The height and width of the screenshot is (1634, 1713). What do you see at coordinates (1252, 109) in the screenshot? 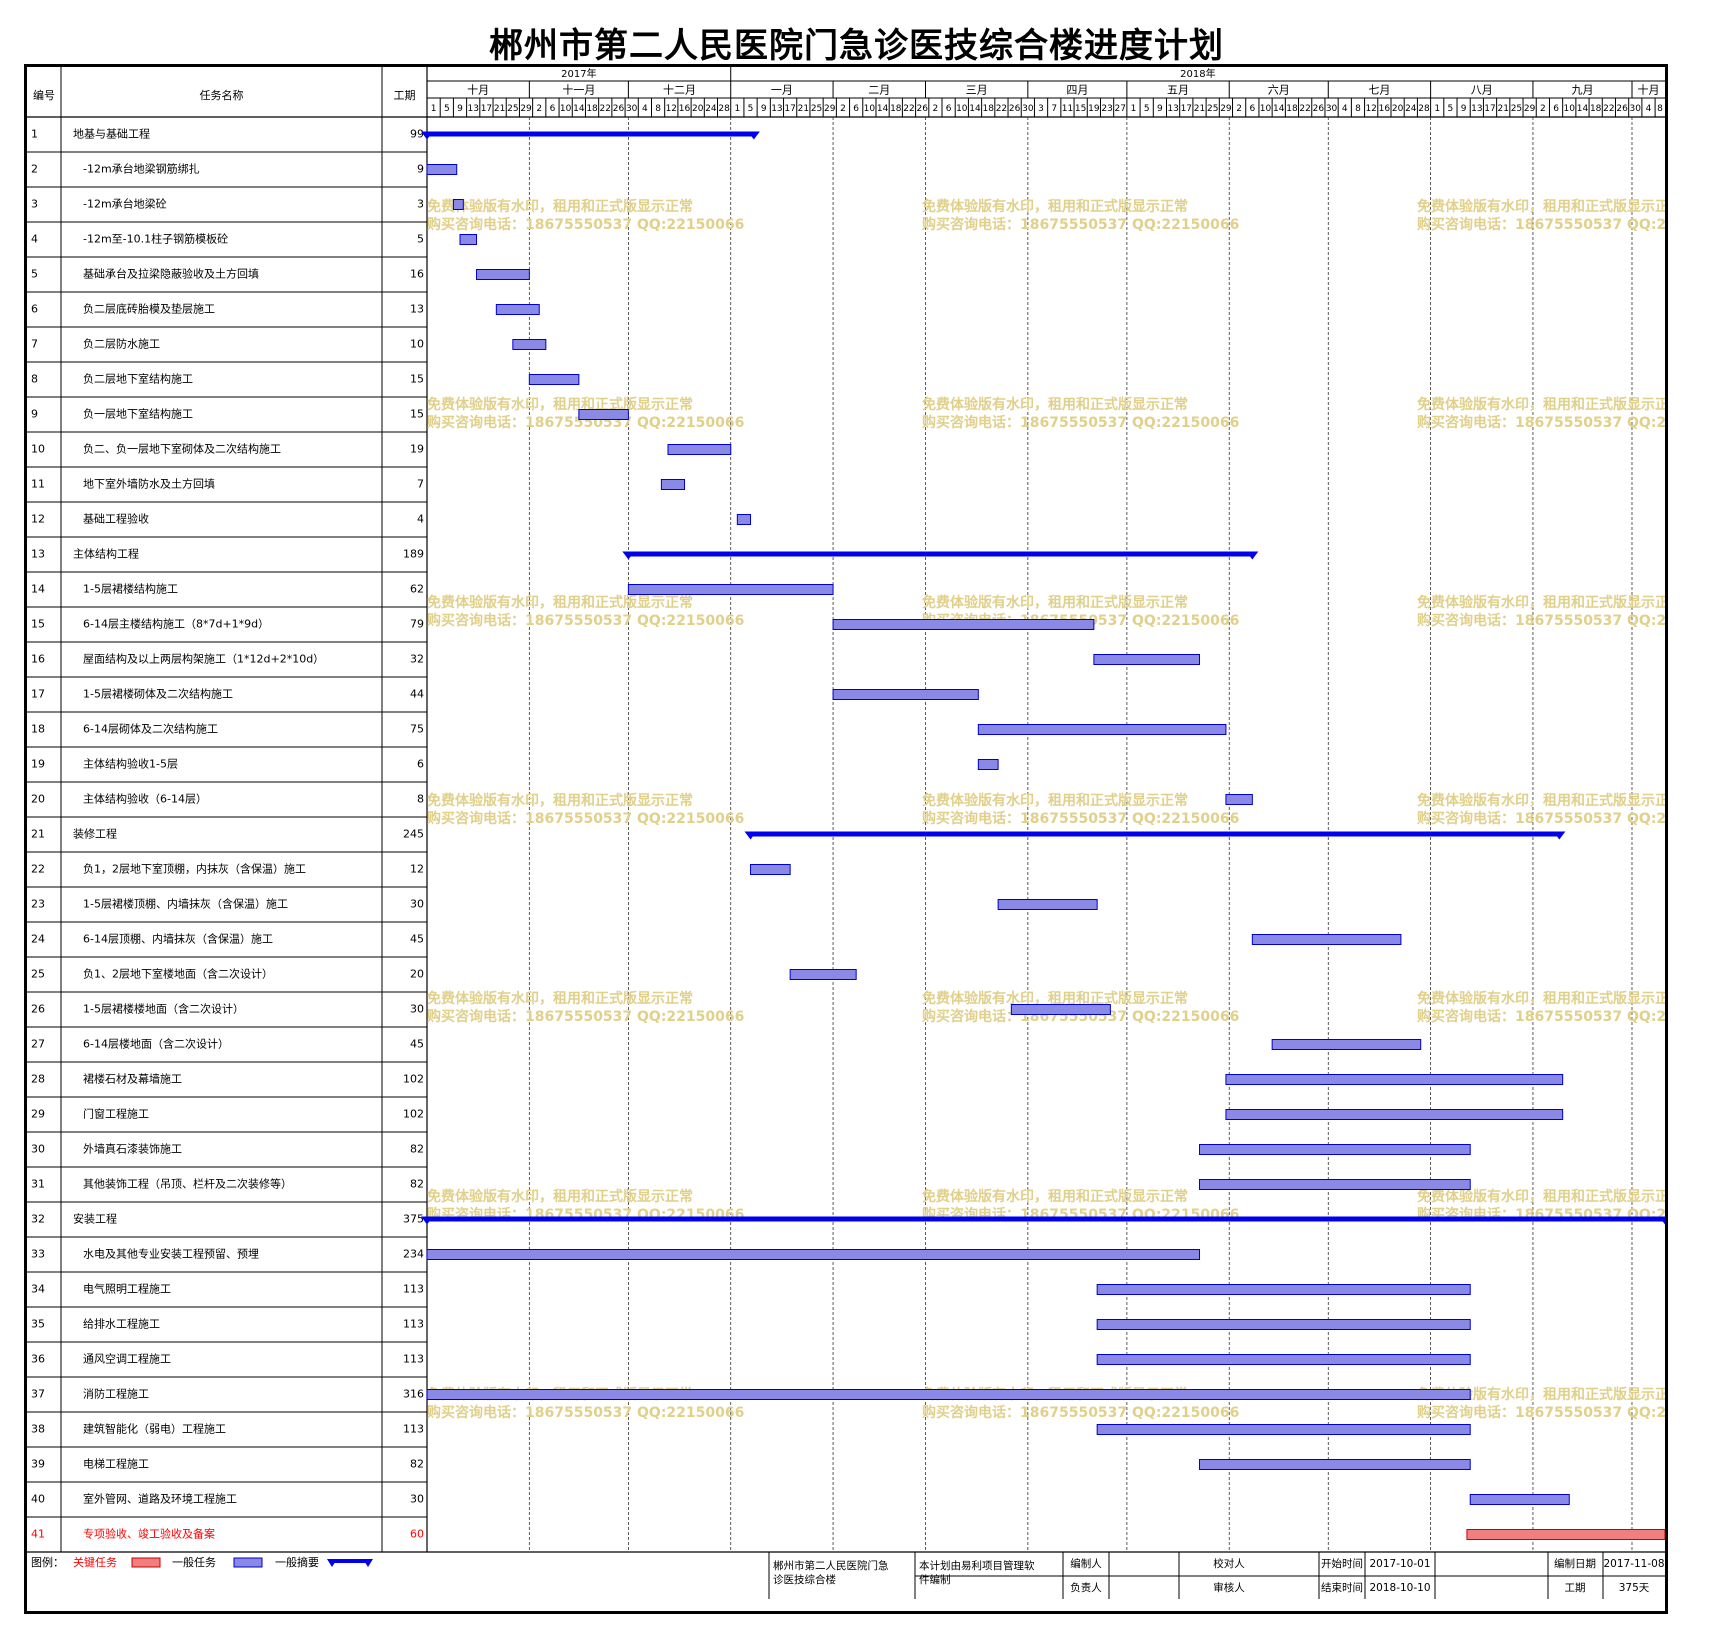
I see `day-tick-label: 6` at bounding box center [1252, 109].